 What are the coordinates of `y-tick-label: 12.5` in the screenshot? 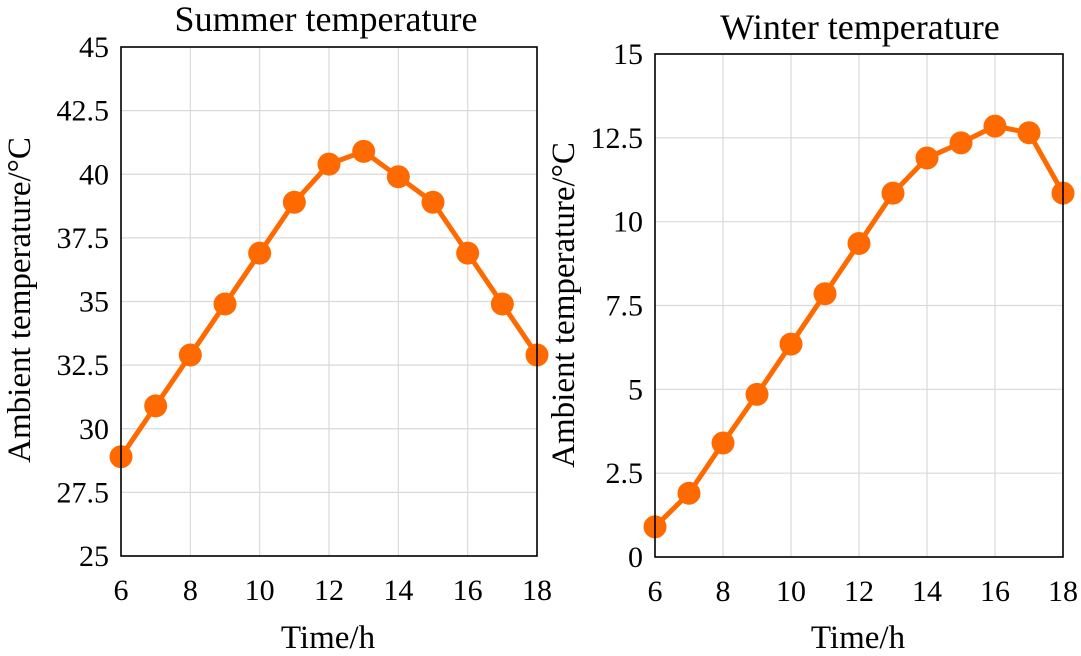 It's located at (617, 138).